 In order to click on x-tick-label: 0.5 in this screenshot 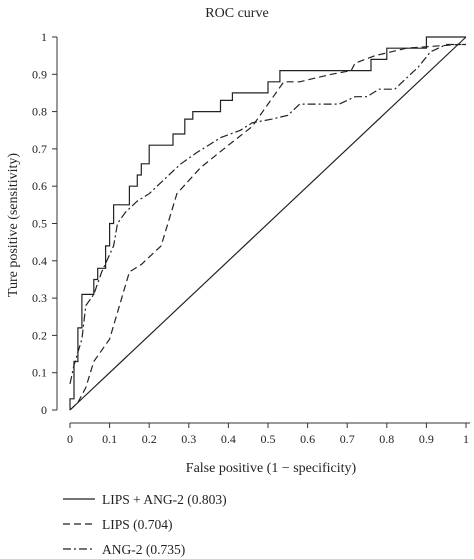, I will do `click(268, 439)`.